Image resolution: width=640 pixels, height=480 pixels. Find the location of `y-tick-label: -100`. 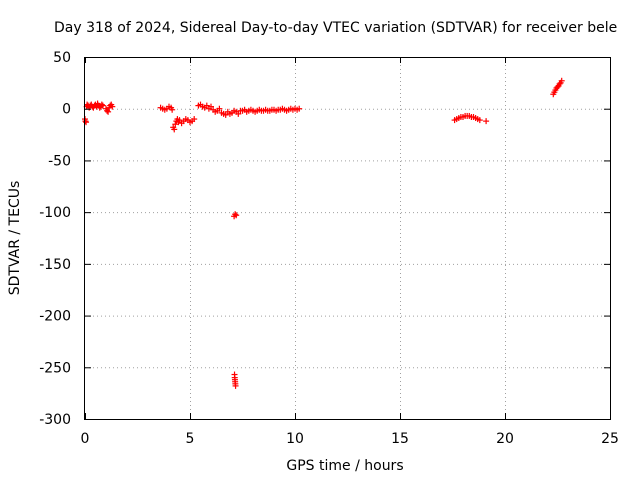

y-tick-label: -100 is located at coordinates (55, 213).